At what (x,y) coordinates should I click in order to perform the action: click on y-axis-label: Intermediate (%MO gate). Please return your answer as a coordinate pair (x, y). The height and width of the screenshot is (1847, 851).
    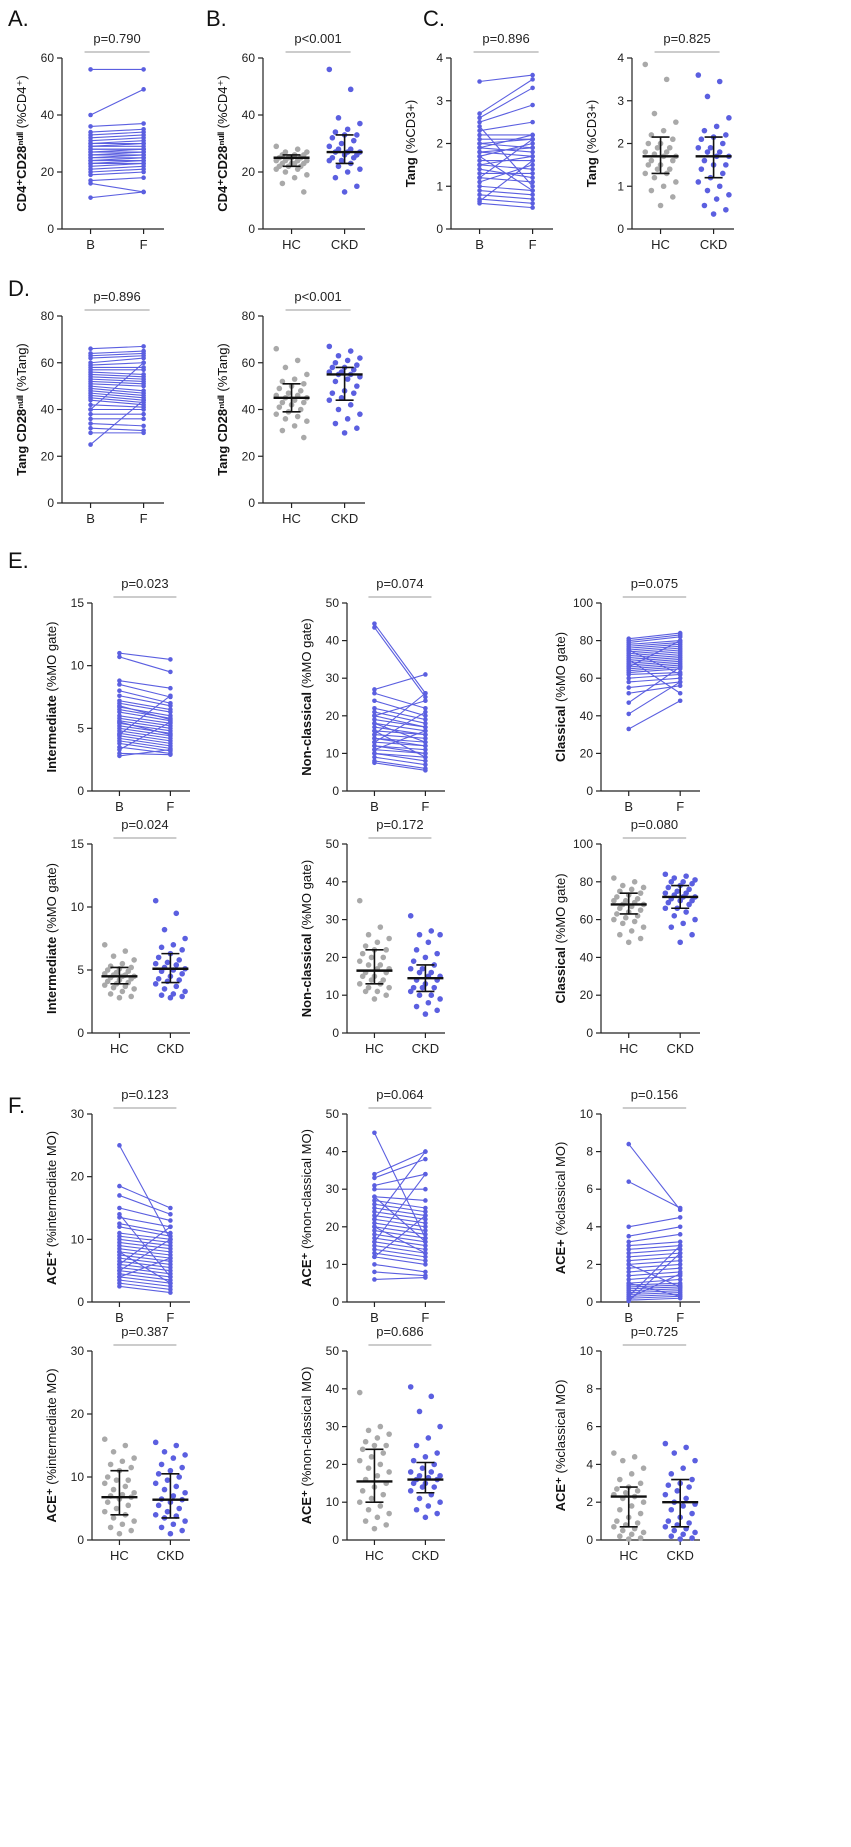
    Looking at the image, I should click on (51, 697).